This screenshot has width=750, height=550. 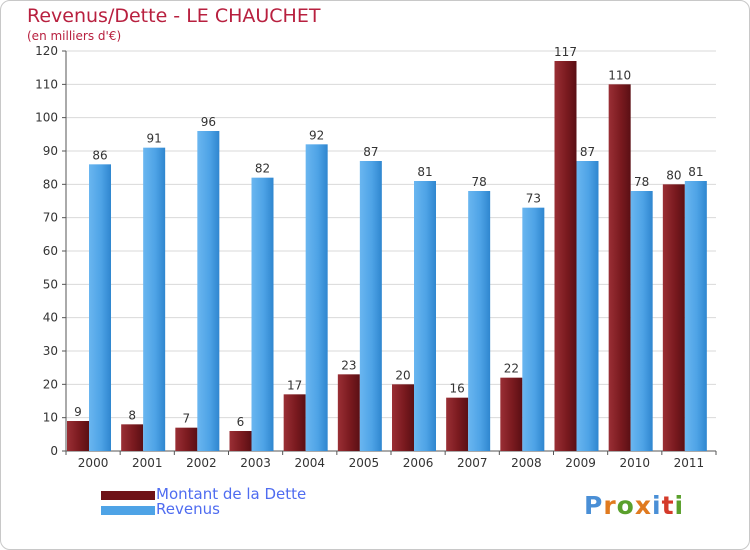 I want to click on y-tick-label: 120, so click(x=46, y=51).